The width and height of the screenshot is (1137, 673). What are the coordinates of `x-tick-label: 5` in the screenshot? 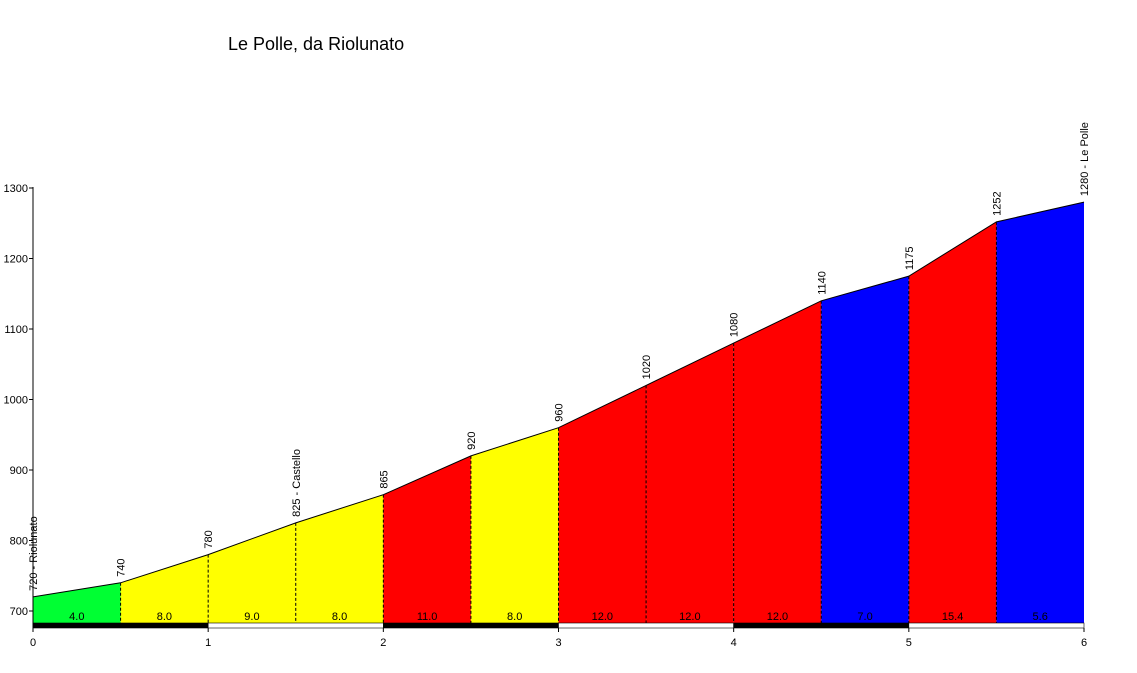 It's located at (909, 643).